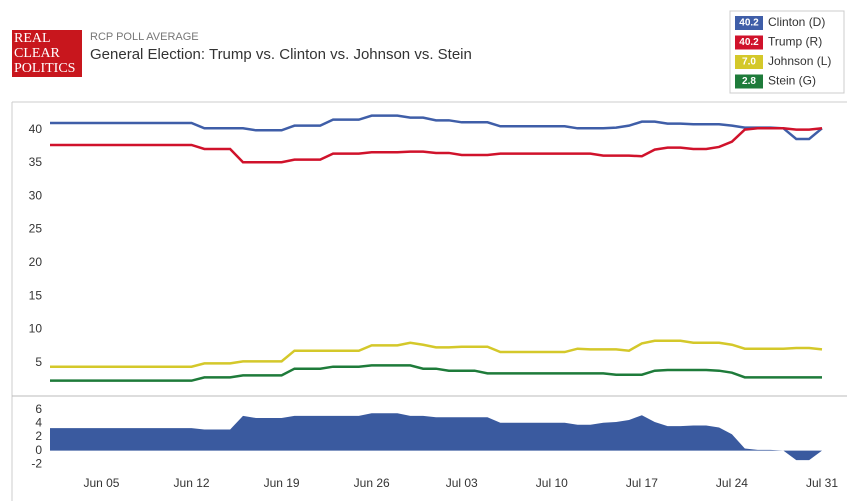  Describe the element at coordinates (372, 483) in the screenshot. I see `x-tick-label: Jun 26` at that location.